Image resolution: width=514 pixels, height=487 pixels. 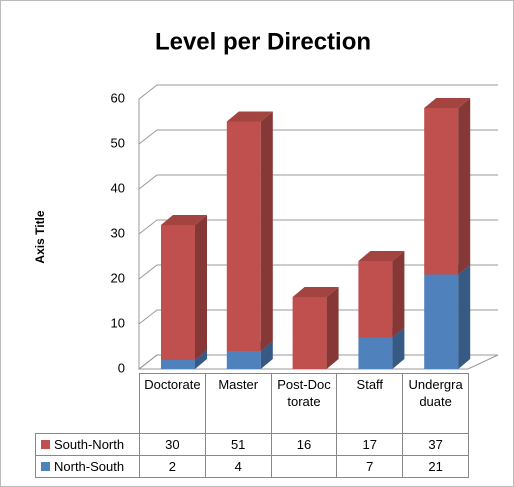 What do you see at coordinates (118, 97) in the screenshot?
I see `y-tick-label: 60` at bounding box center [118, 97].